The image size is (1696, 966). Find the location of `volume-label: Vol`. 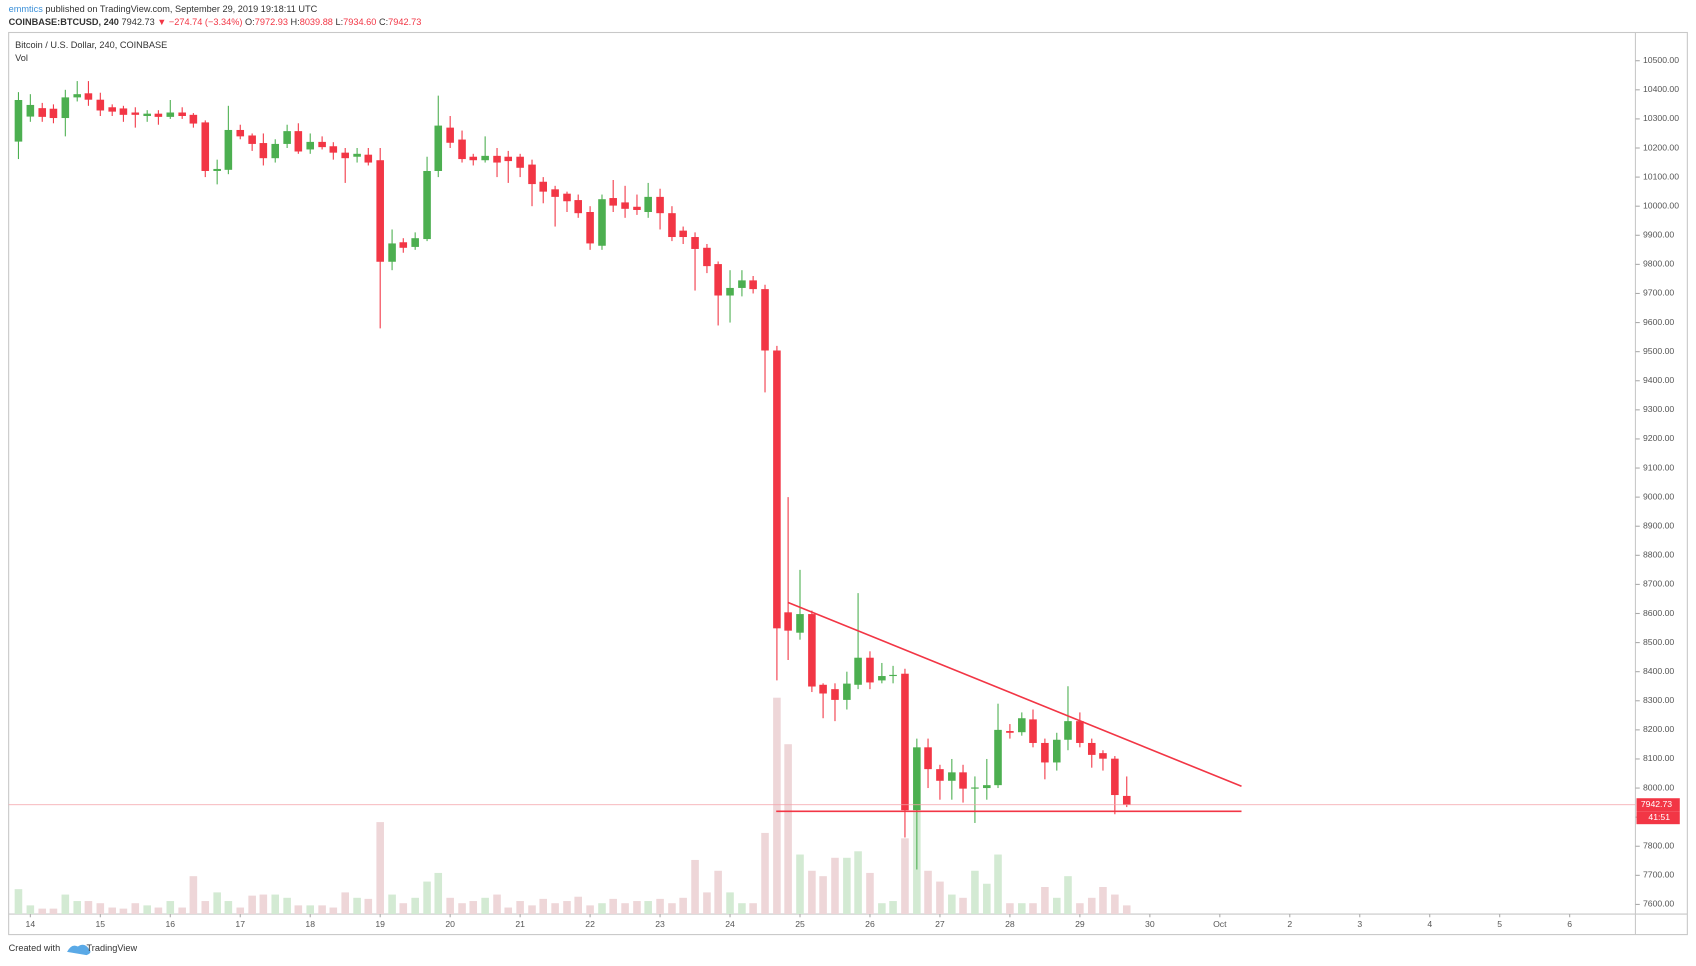

volume-label: Vol is located at coordinates (21, 58).